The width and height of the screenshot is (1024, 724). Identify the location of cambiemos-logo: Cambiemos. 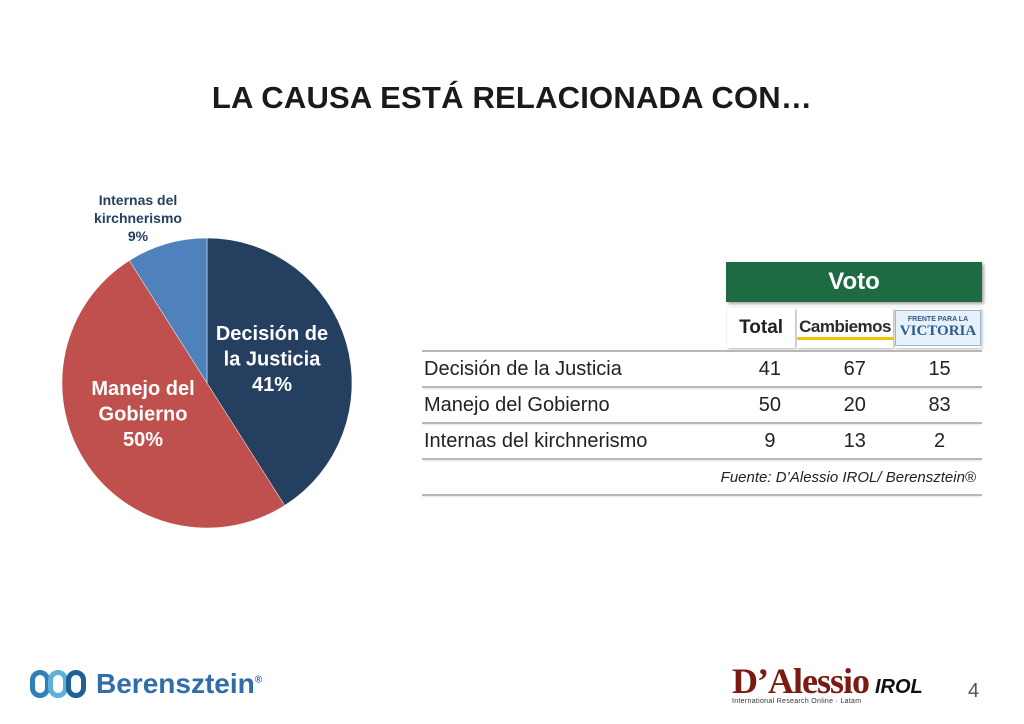
(845, 328).